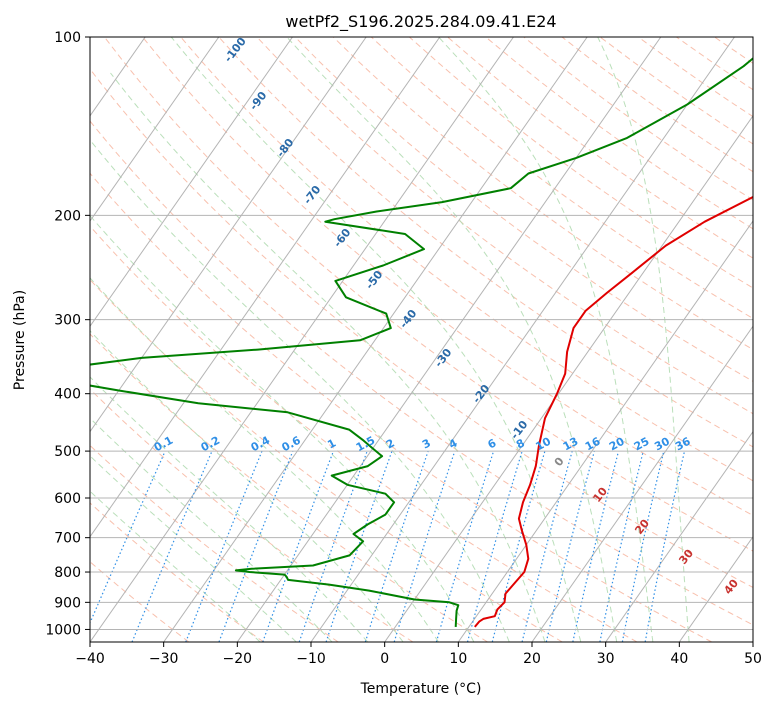 This screenshot has width=775, height=708. Describe the element at coordinates (642, 444) in the screenshot. I see `mixing-ratio-label: 25` at that location.